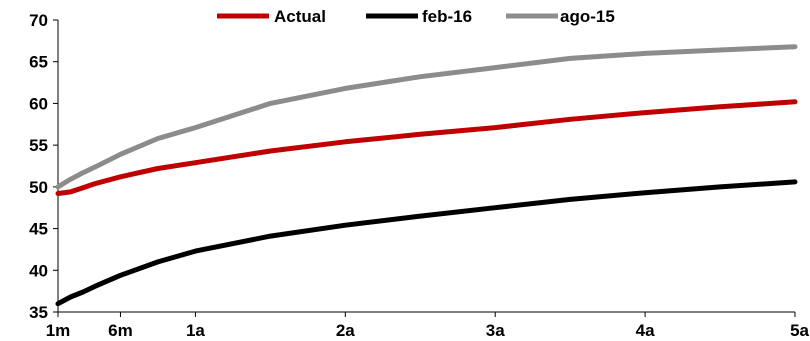  What do you see at coordinates (645, 330) in the screenshot?
I see `x-tick-label: 4a` at bounding box center [645, 330].